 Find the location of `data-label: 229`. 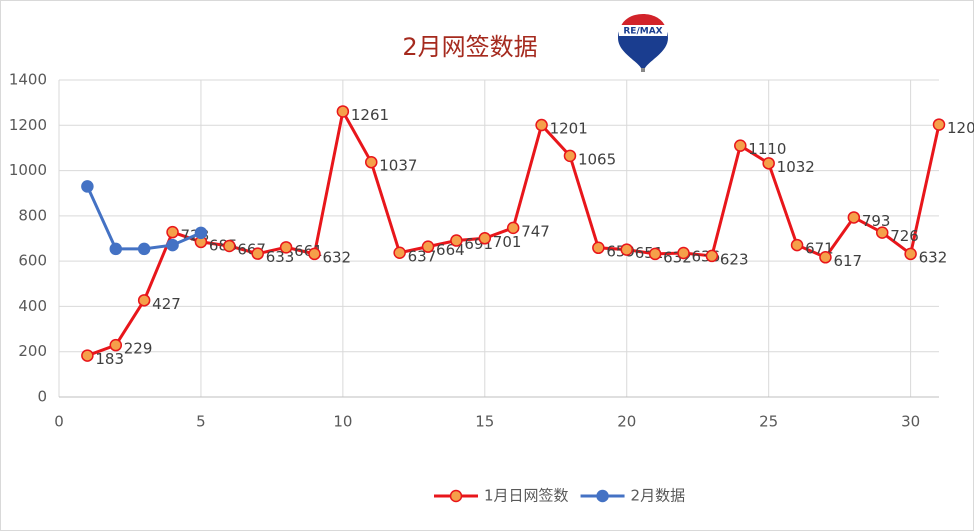

data-label: 229 is located at coordinates (138, 349).